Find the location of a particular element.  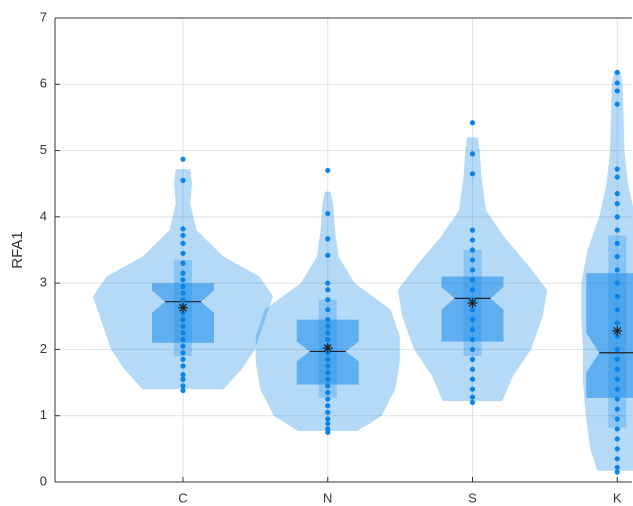

box is located at coordinates (609, 335).